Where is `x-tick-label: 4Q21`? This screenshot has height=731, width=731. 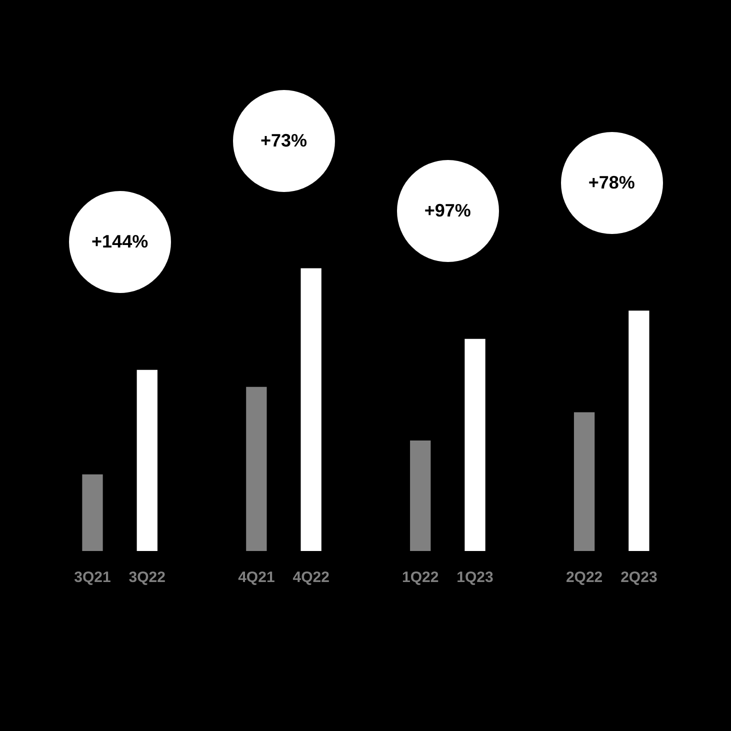
x-tick-label: 4Q21 is located at coordinates (256, 577).